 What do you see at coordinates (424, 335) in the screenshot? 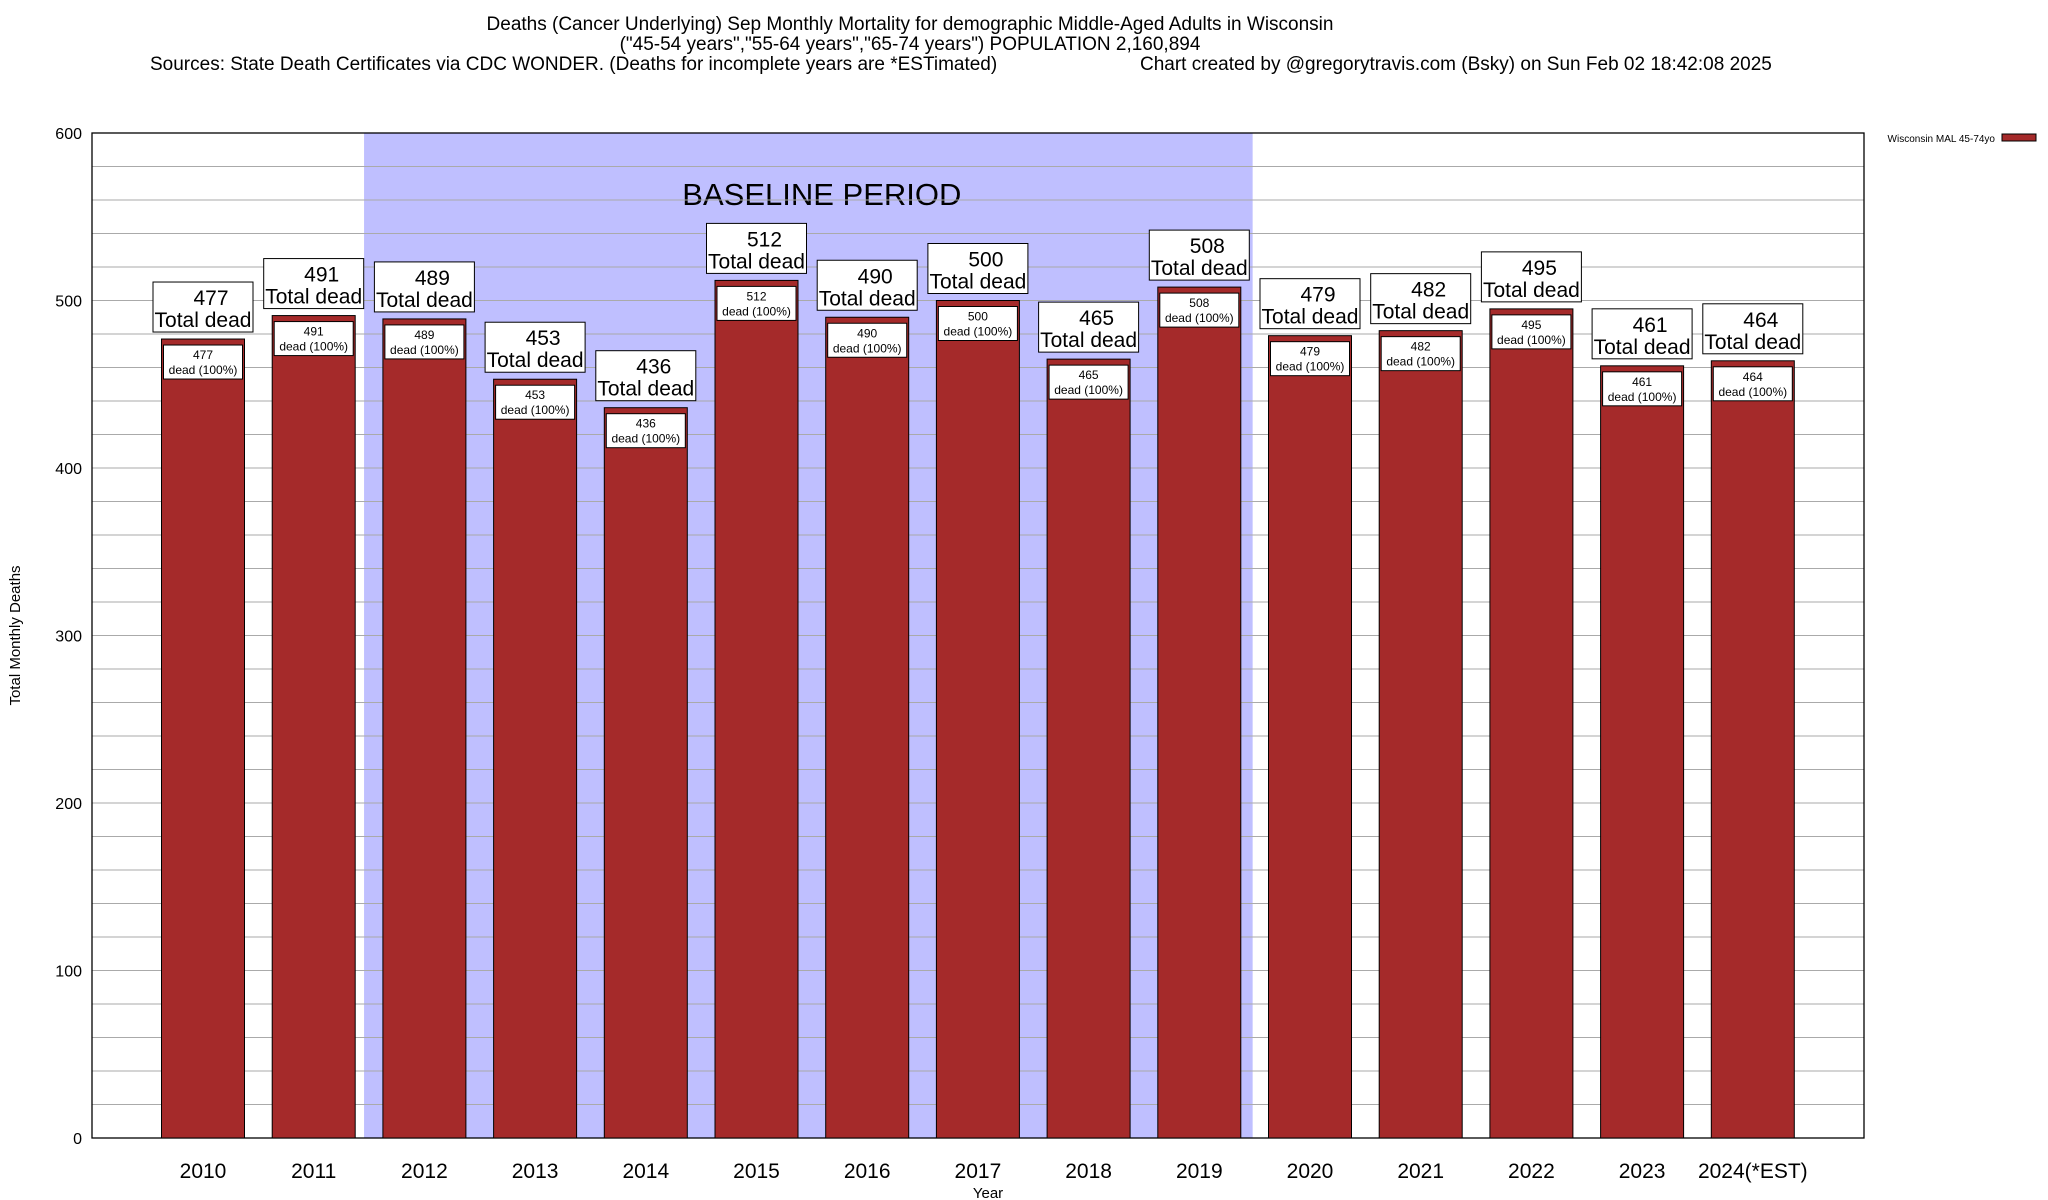
I see `inner-value-label: 489` at bounding box center [424, 335].